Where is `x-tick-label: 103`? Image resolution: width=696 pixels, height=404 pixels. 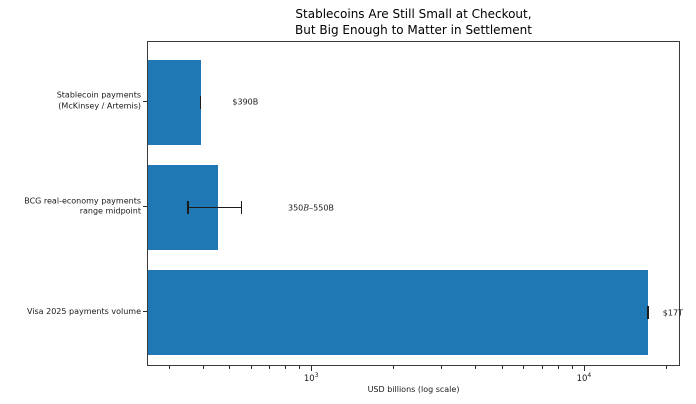
x-tick-label: 103 is located at coordinates (311, 378).